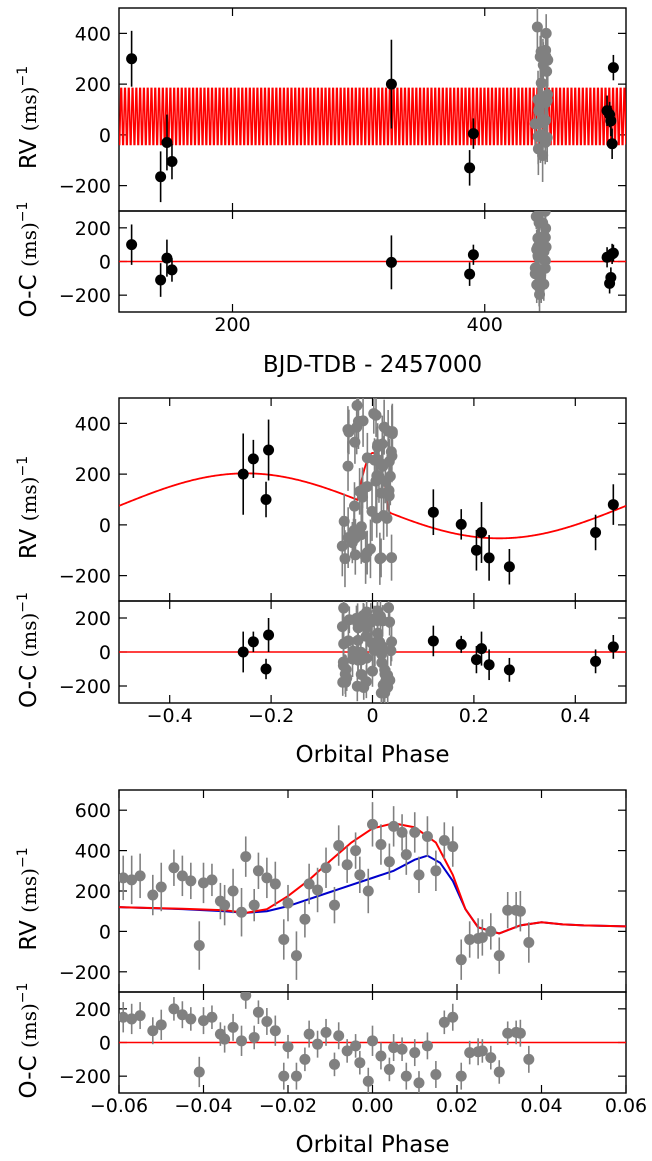  What do you see at coordinates (85, 296) in the screenshot?
I see `y-tick-label: −200` at bounding box center [85, 296].